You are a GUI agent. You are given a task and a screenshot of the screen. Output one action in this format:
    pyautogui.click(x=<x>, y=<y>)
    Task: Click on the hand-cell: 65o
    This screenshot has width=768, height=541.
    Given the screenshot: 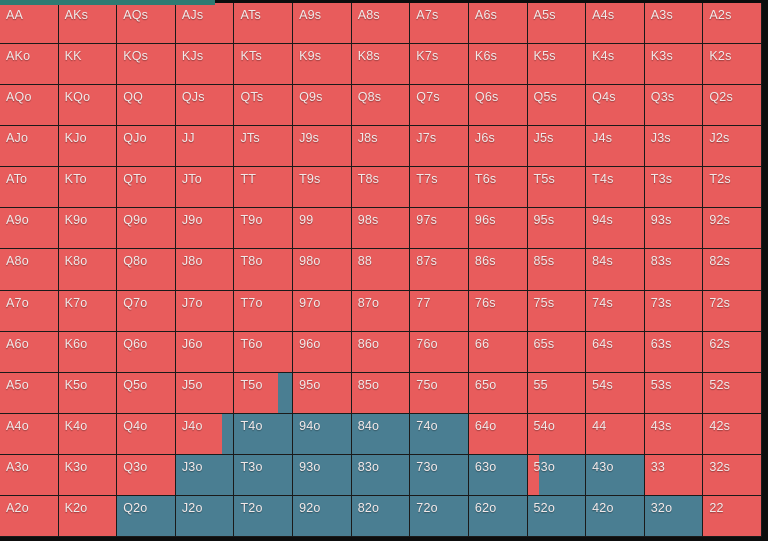 What is the action you would take?
    pyautogui.click(x=498, y=393)
    